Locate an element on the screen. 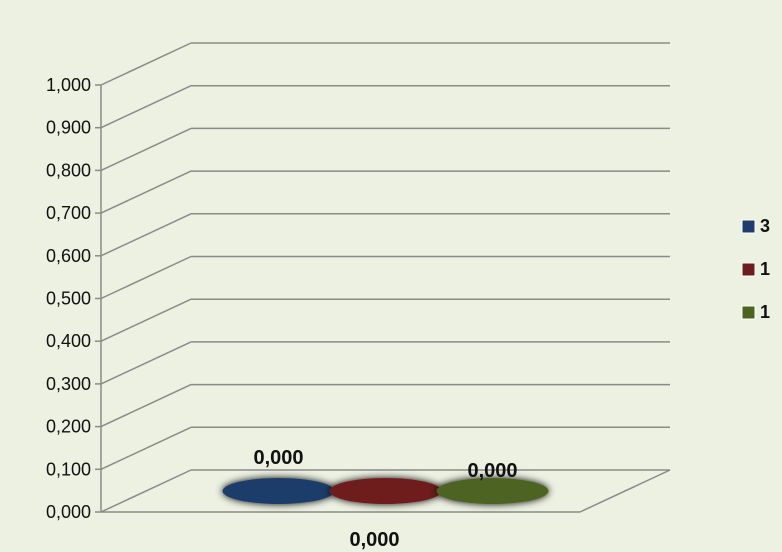  y-tick-label: 0,900 is located at coordinates (68, 128).